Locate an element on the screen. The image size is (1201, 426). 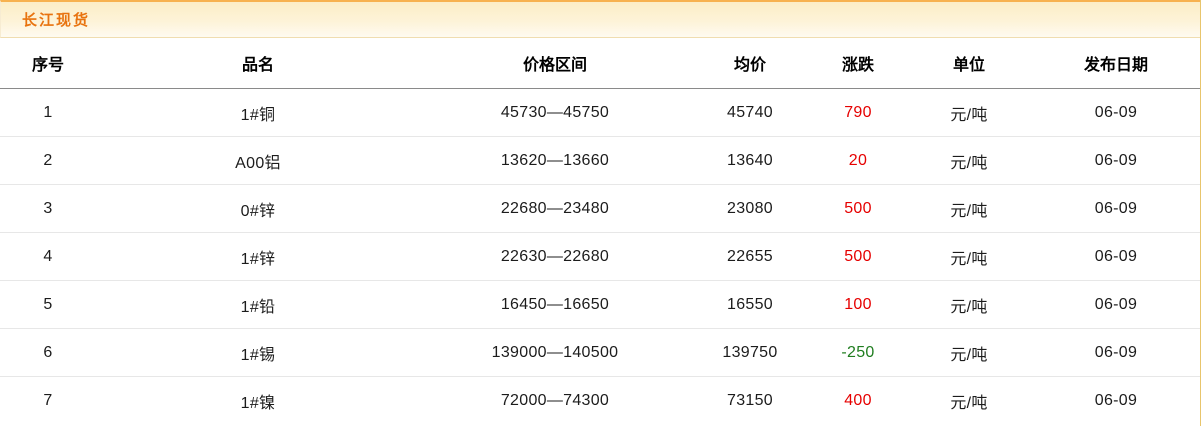
cell-seq: 3 is located at coordinates (48, 208).